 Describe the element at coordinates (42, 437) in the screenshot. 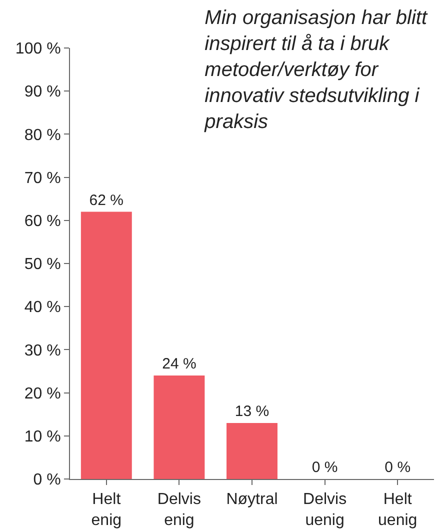

I see `y-tick-label: 10 %` at that location.